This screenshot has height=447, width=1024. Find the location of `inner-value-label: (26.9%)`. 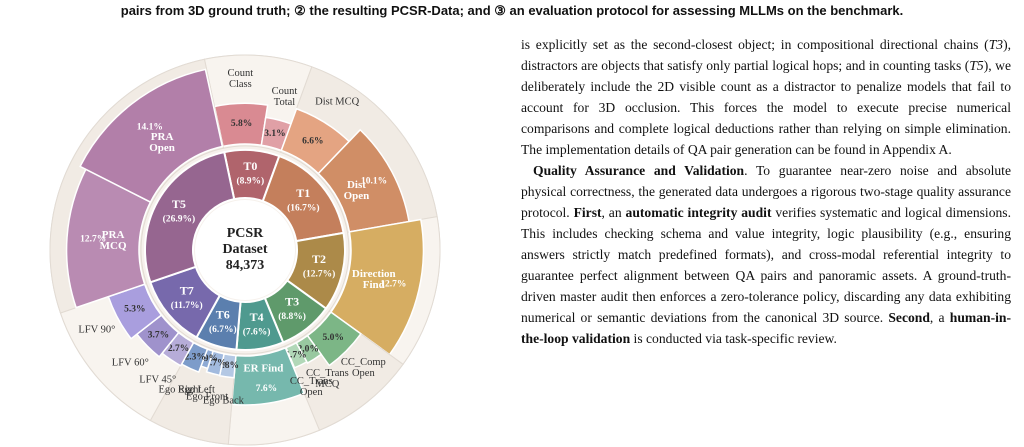

inner-value-label: (26.9%) is located at coordinates (179, 219).